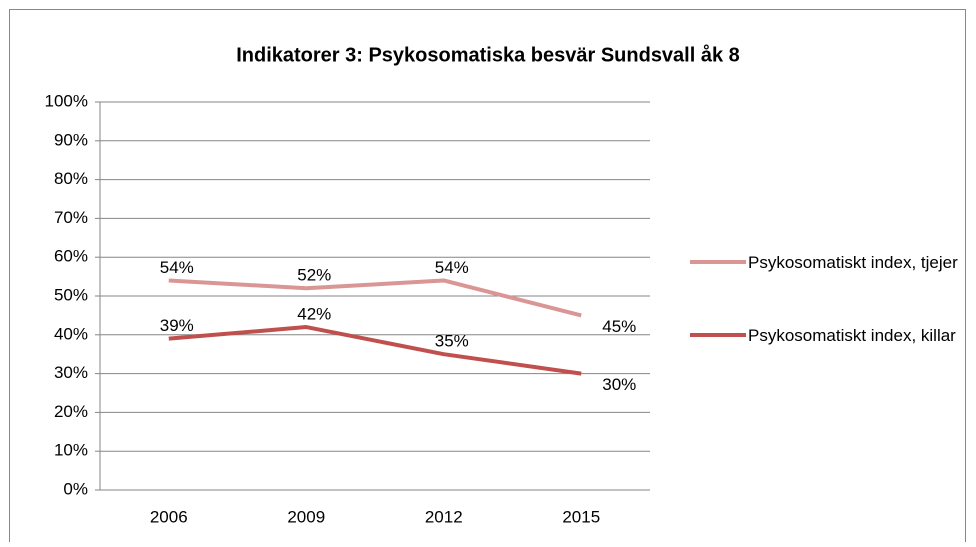  Describe the element at coordinates (619, 326) in the screenshot. I see `data-label: 45%` at that location.